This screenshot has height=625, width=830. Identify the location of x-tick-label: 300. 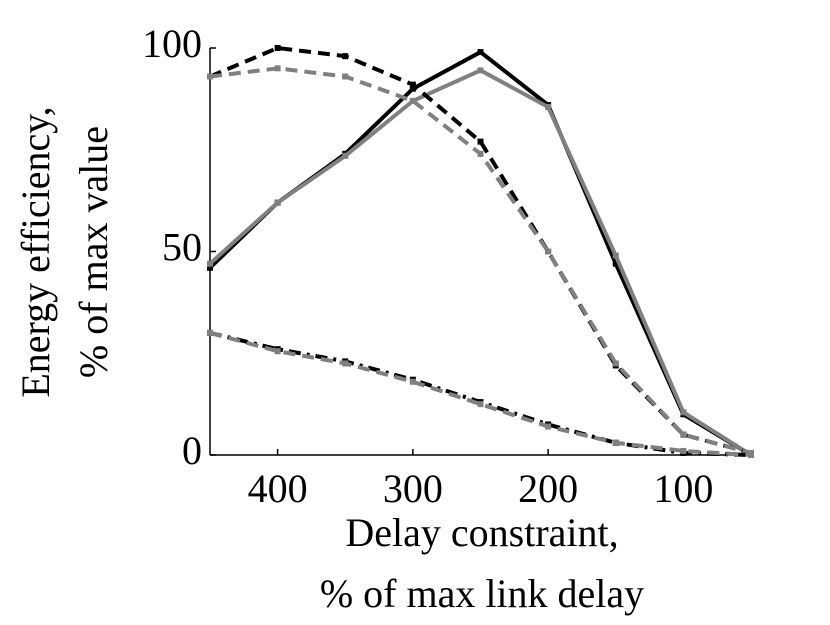
(413, 488).